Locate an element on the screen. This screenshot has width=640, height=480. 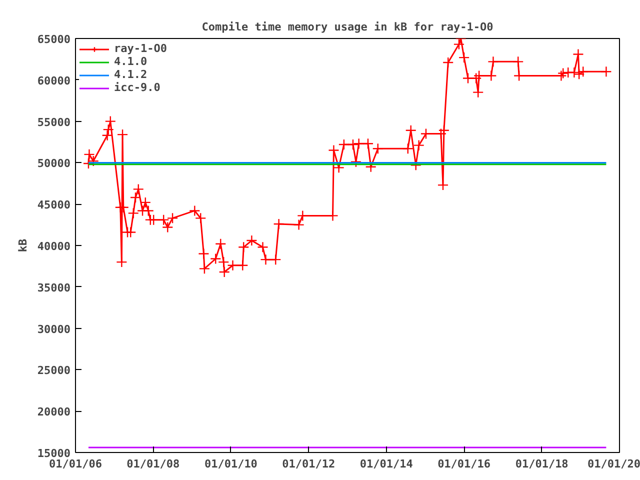
x-tick-label: 01/01/20 is located at coordinates (614, 464).